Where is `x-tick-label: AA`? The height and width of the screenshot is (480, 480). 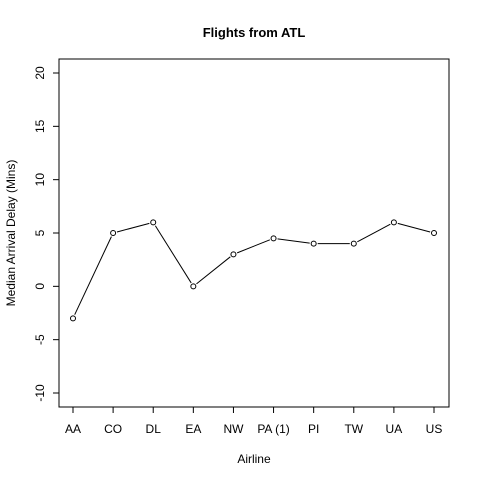
x-tick-label: AA is located at coordinates (73, 429).